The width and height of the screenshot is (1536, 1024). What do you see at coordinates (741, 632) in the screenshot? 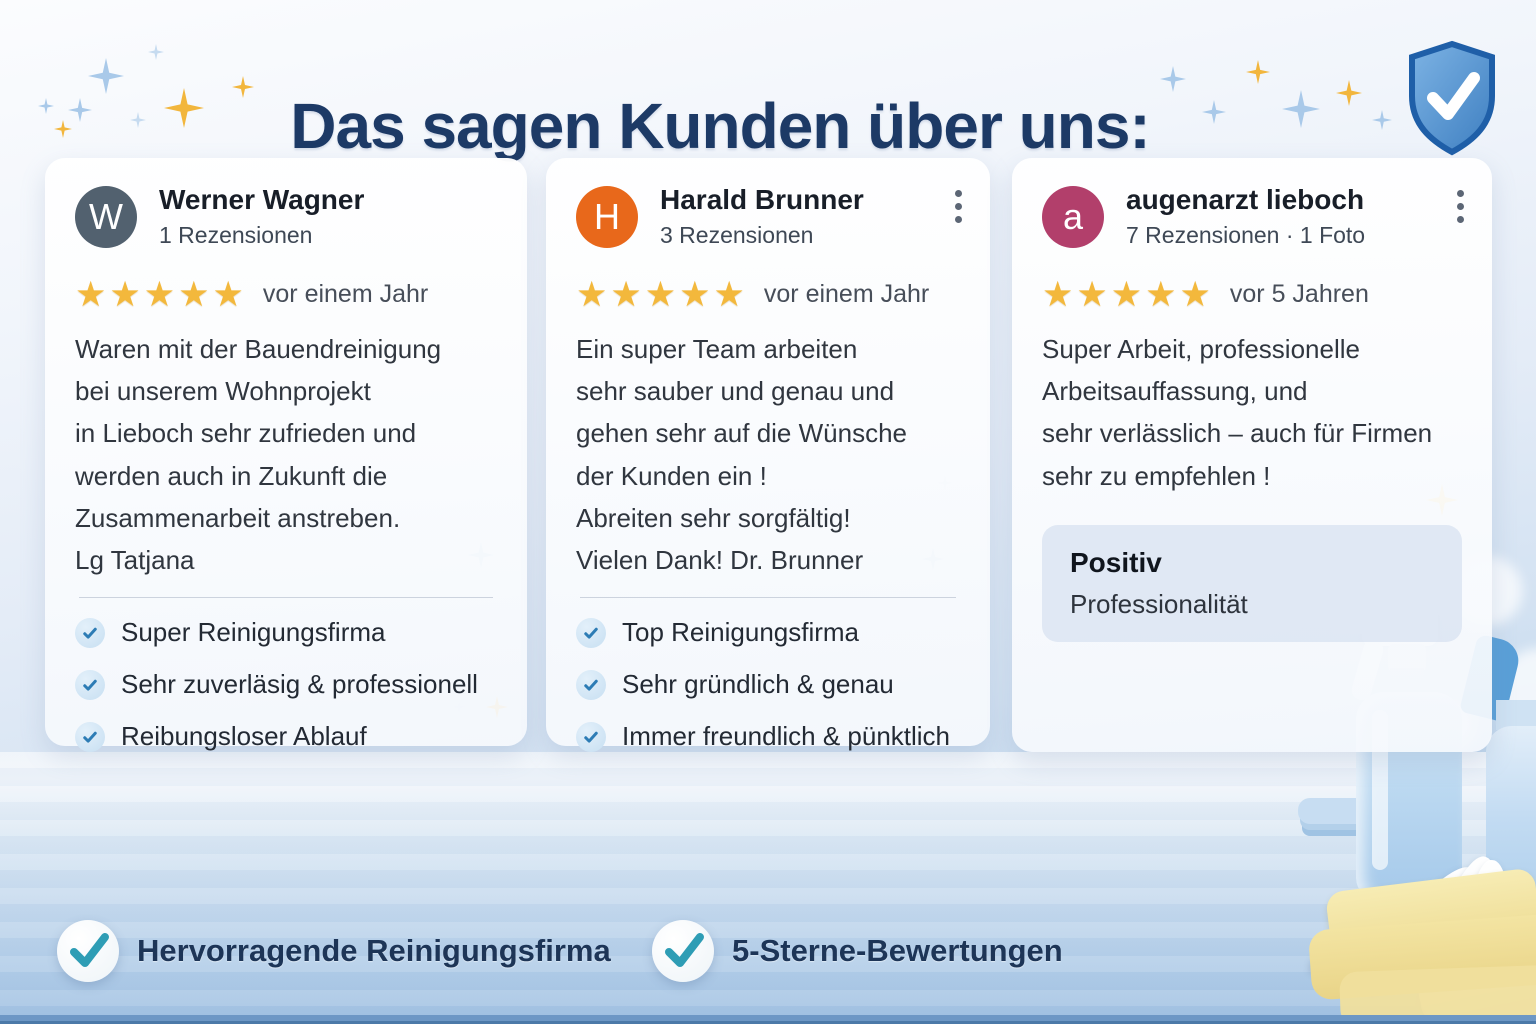
I see `highlight-label: Top Reinigungsfirma` at bounding box center [741, 632].